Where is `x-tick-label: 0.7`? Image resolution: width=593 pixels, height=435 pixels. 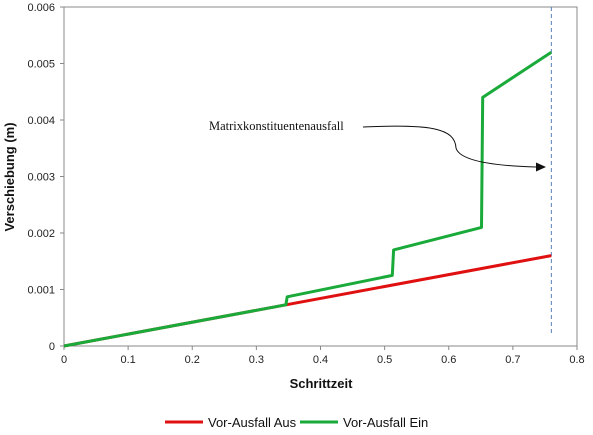 x-tick-label: 0.7 is located at coordinates (512, 360).